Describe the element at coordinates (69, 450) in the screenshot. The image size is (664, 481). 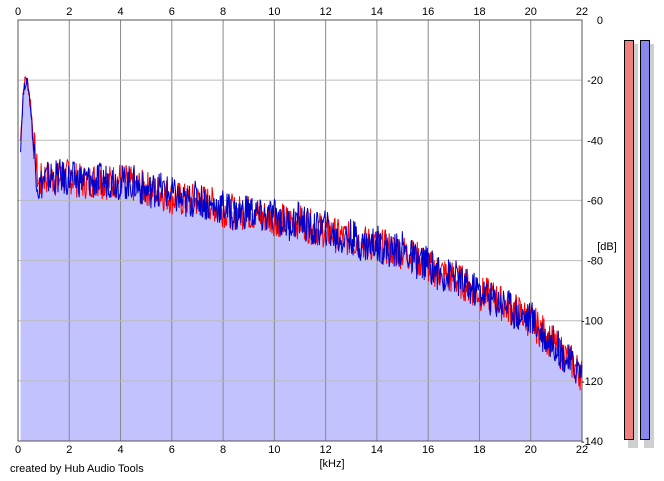
I see `x-tick-label-bottom: 2` at that location.